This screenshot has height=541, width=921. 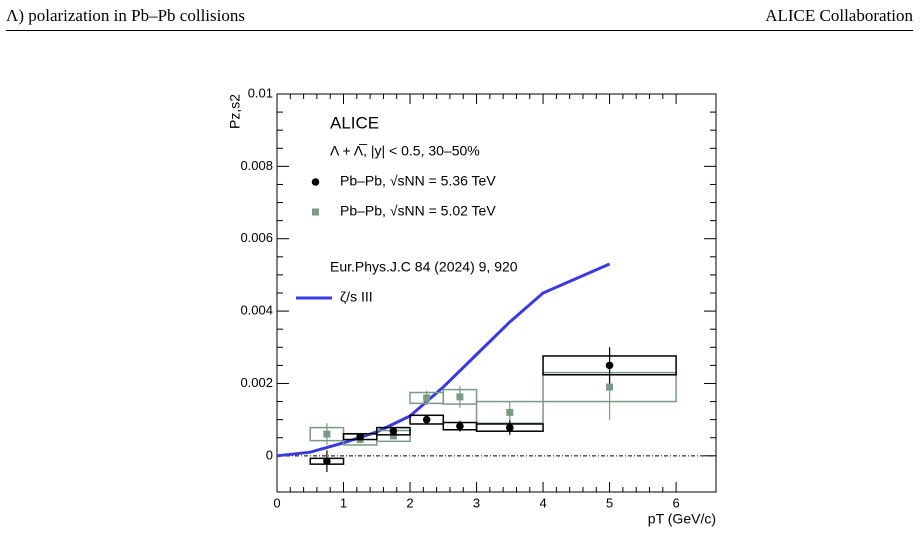 What do you see at coordinates (839, 15) in the screenshot?
I see `header-right: ALICE Collaboration` at bounding box center [839, 15].